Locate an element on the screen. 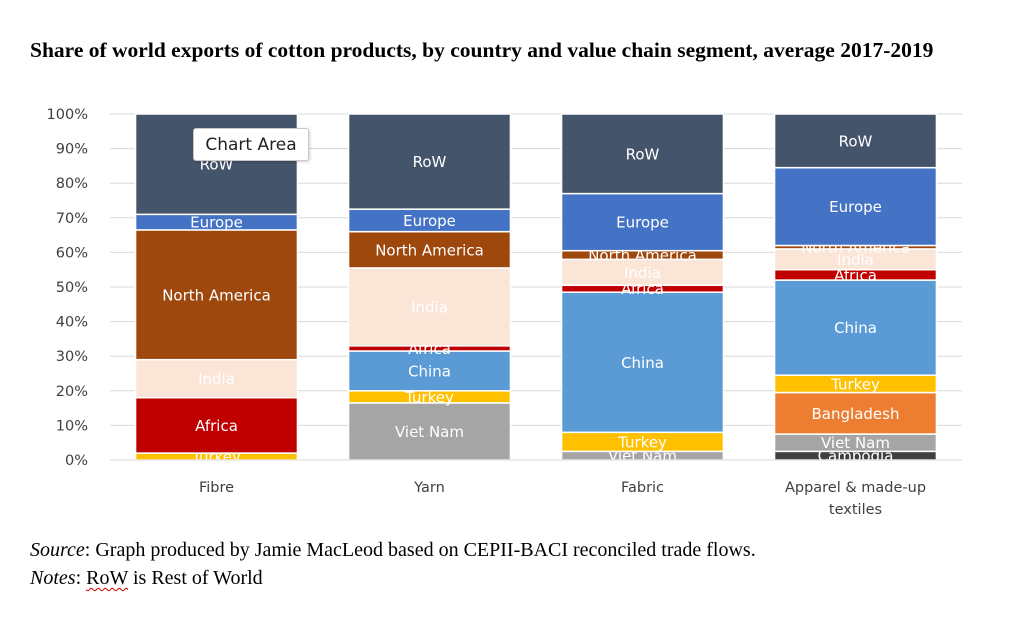  notes-note: Notes: RoW is Rest of World is located at coordinates (146, 578).